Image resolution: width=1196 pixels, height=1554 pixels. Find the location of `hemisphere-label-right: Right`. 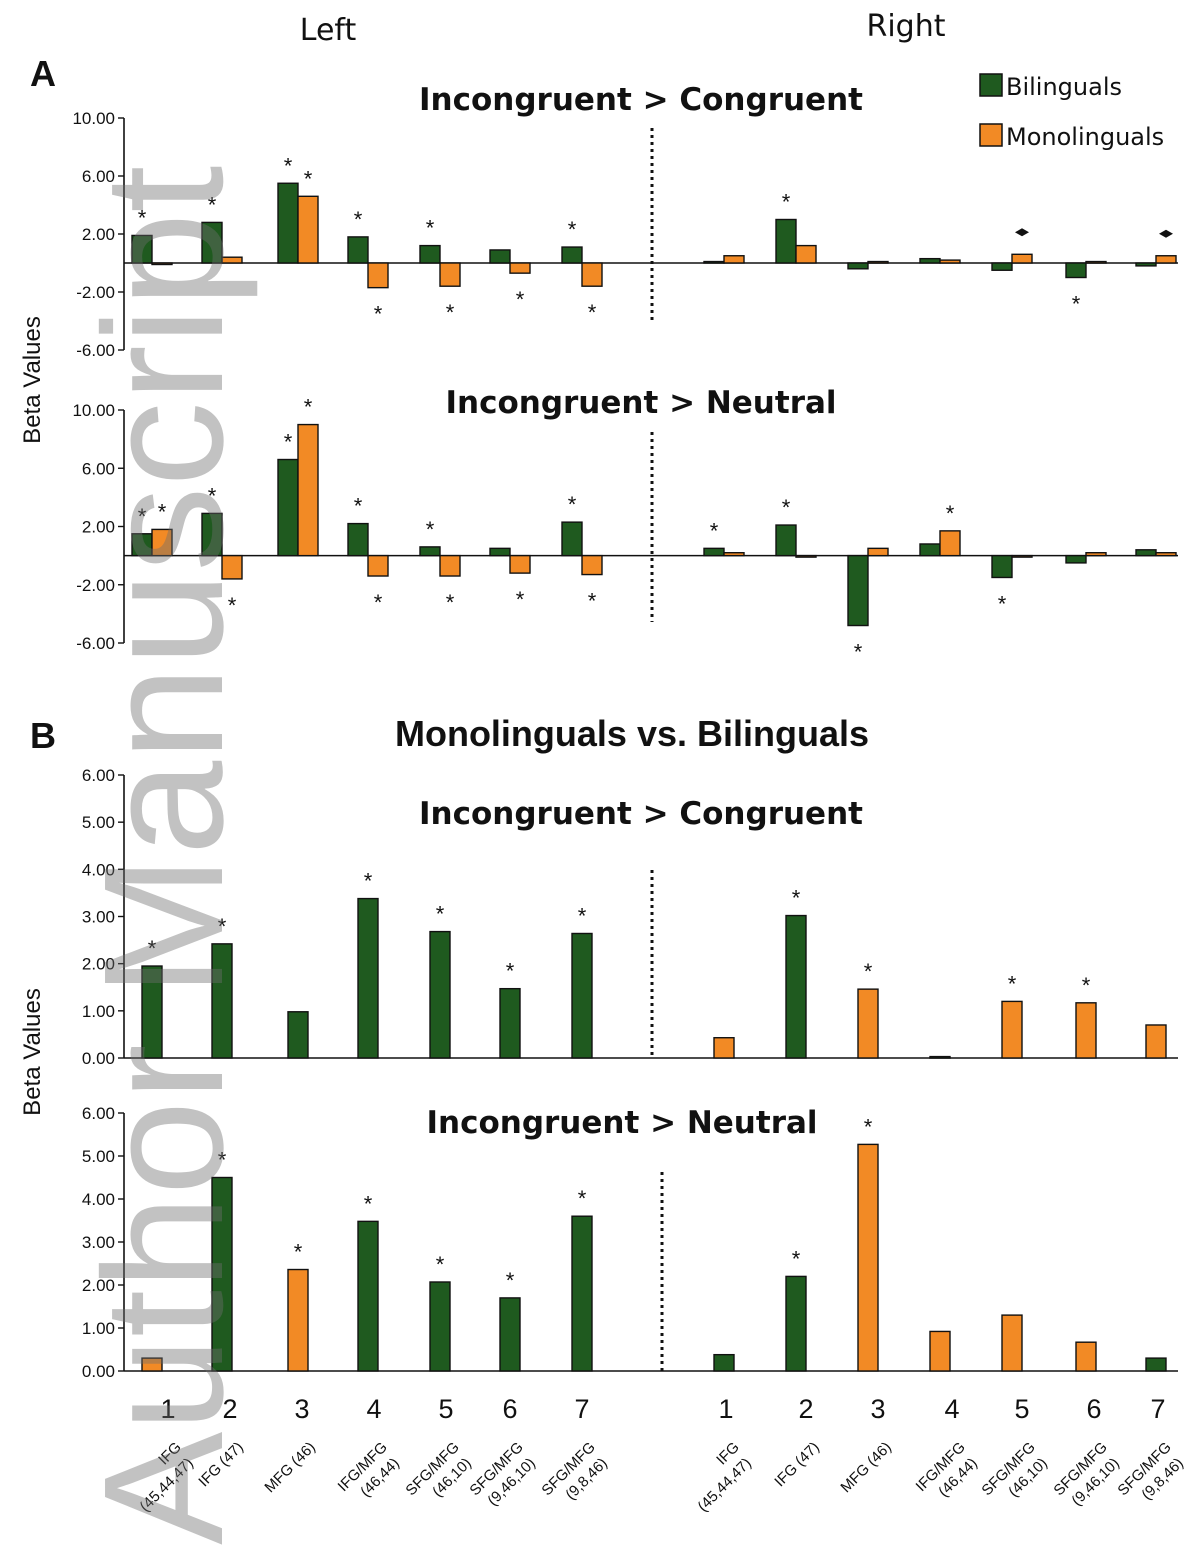

hemisphere-label-right: Right is located at coordinates (906, 26).